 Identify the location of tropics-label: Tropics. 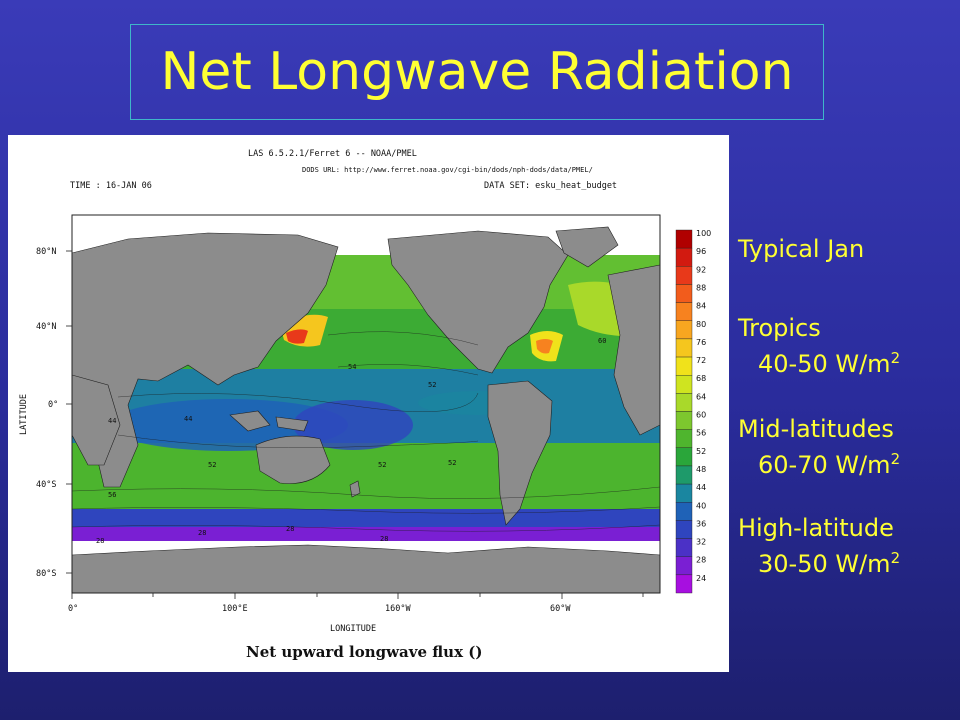
(779, 328).